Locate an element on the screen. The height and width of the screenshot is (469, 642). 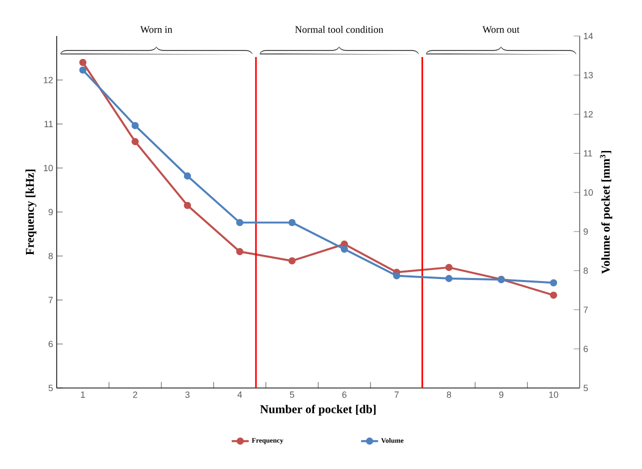
y-tick-label: 7 is located at coordinates (50, 300).